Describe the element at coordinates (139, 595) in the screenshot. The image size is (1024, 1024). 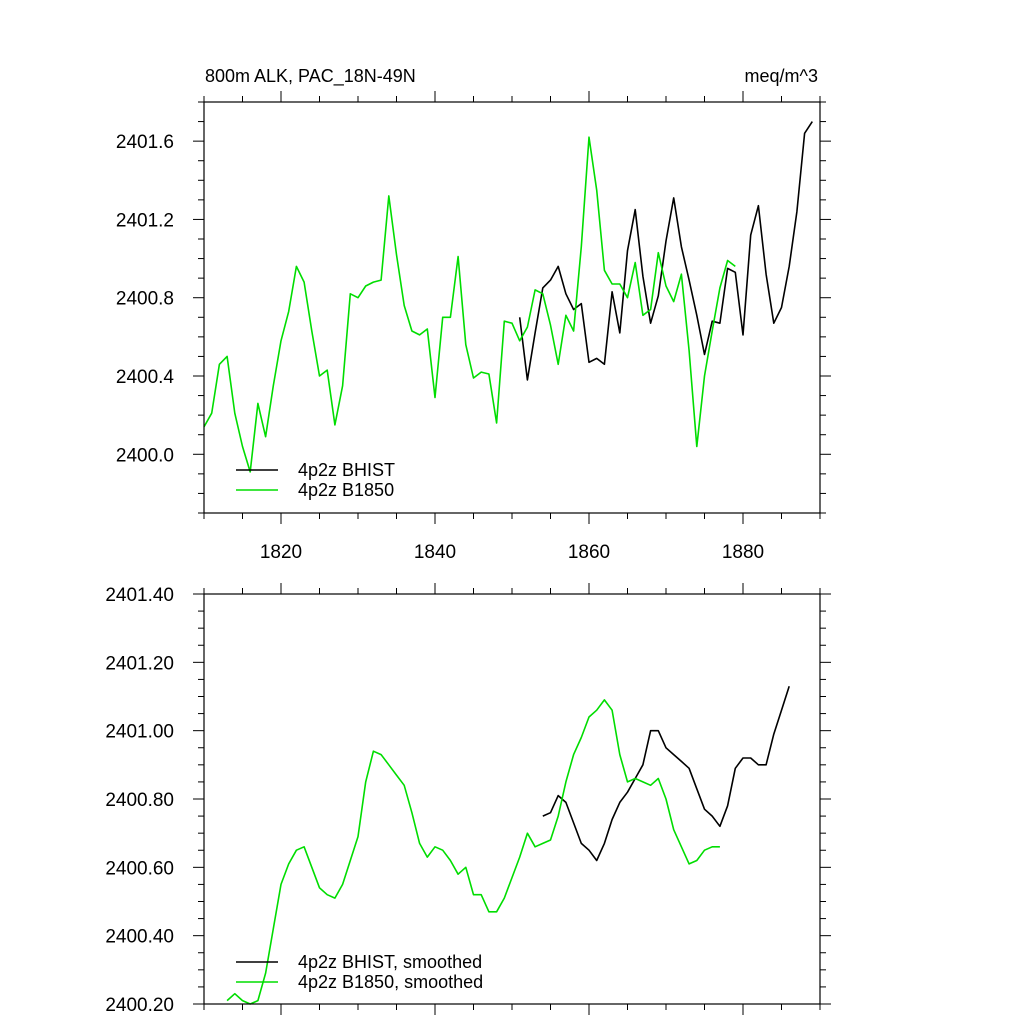
I see `y-tick-label: 2401.40` at that location.